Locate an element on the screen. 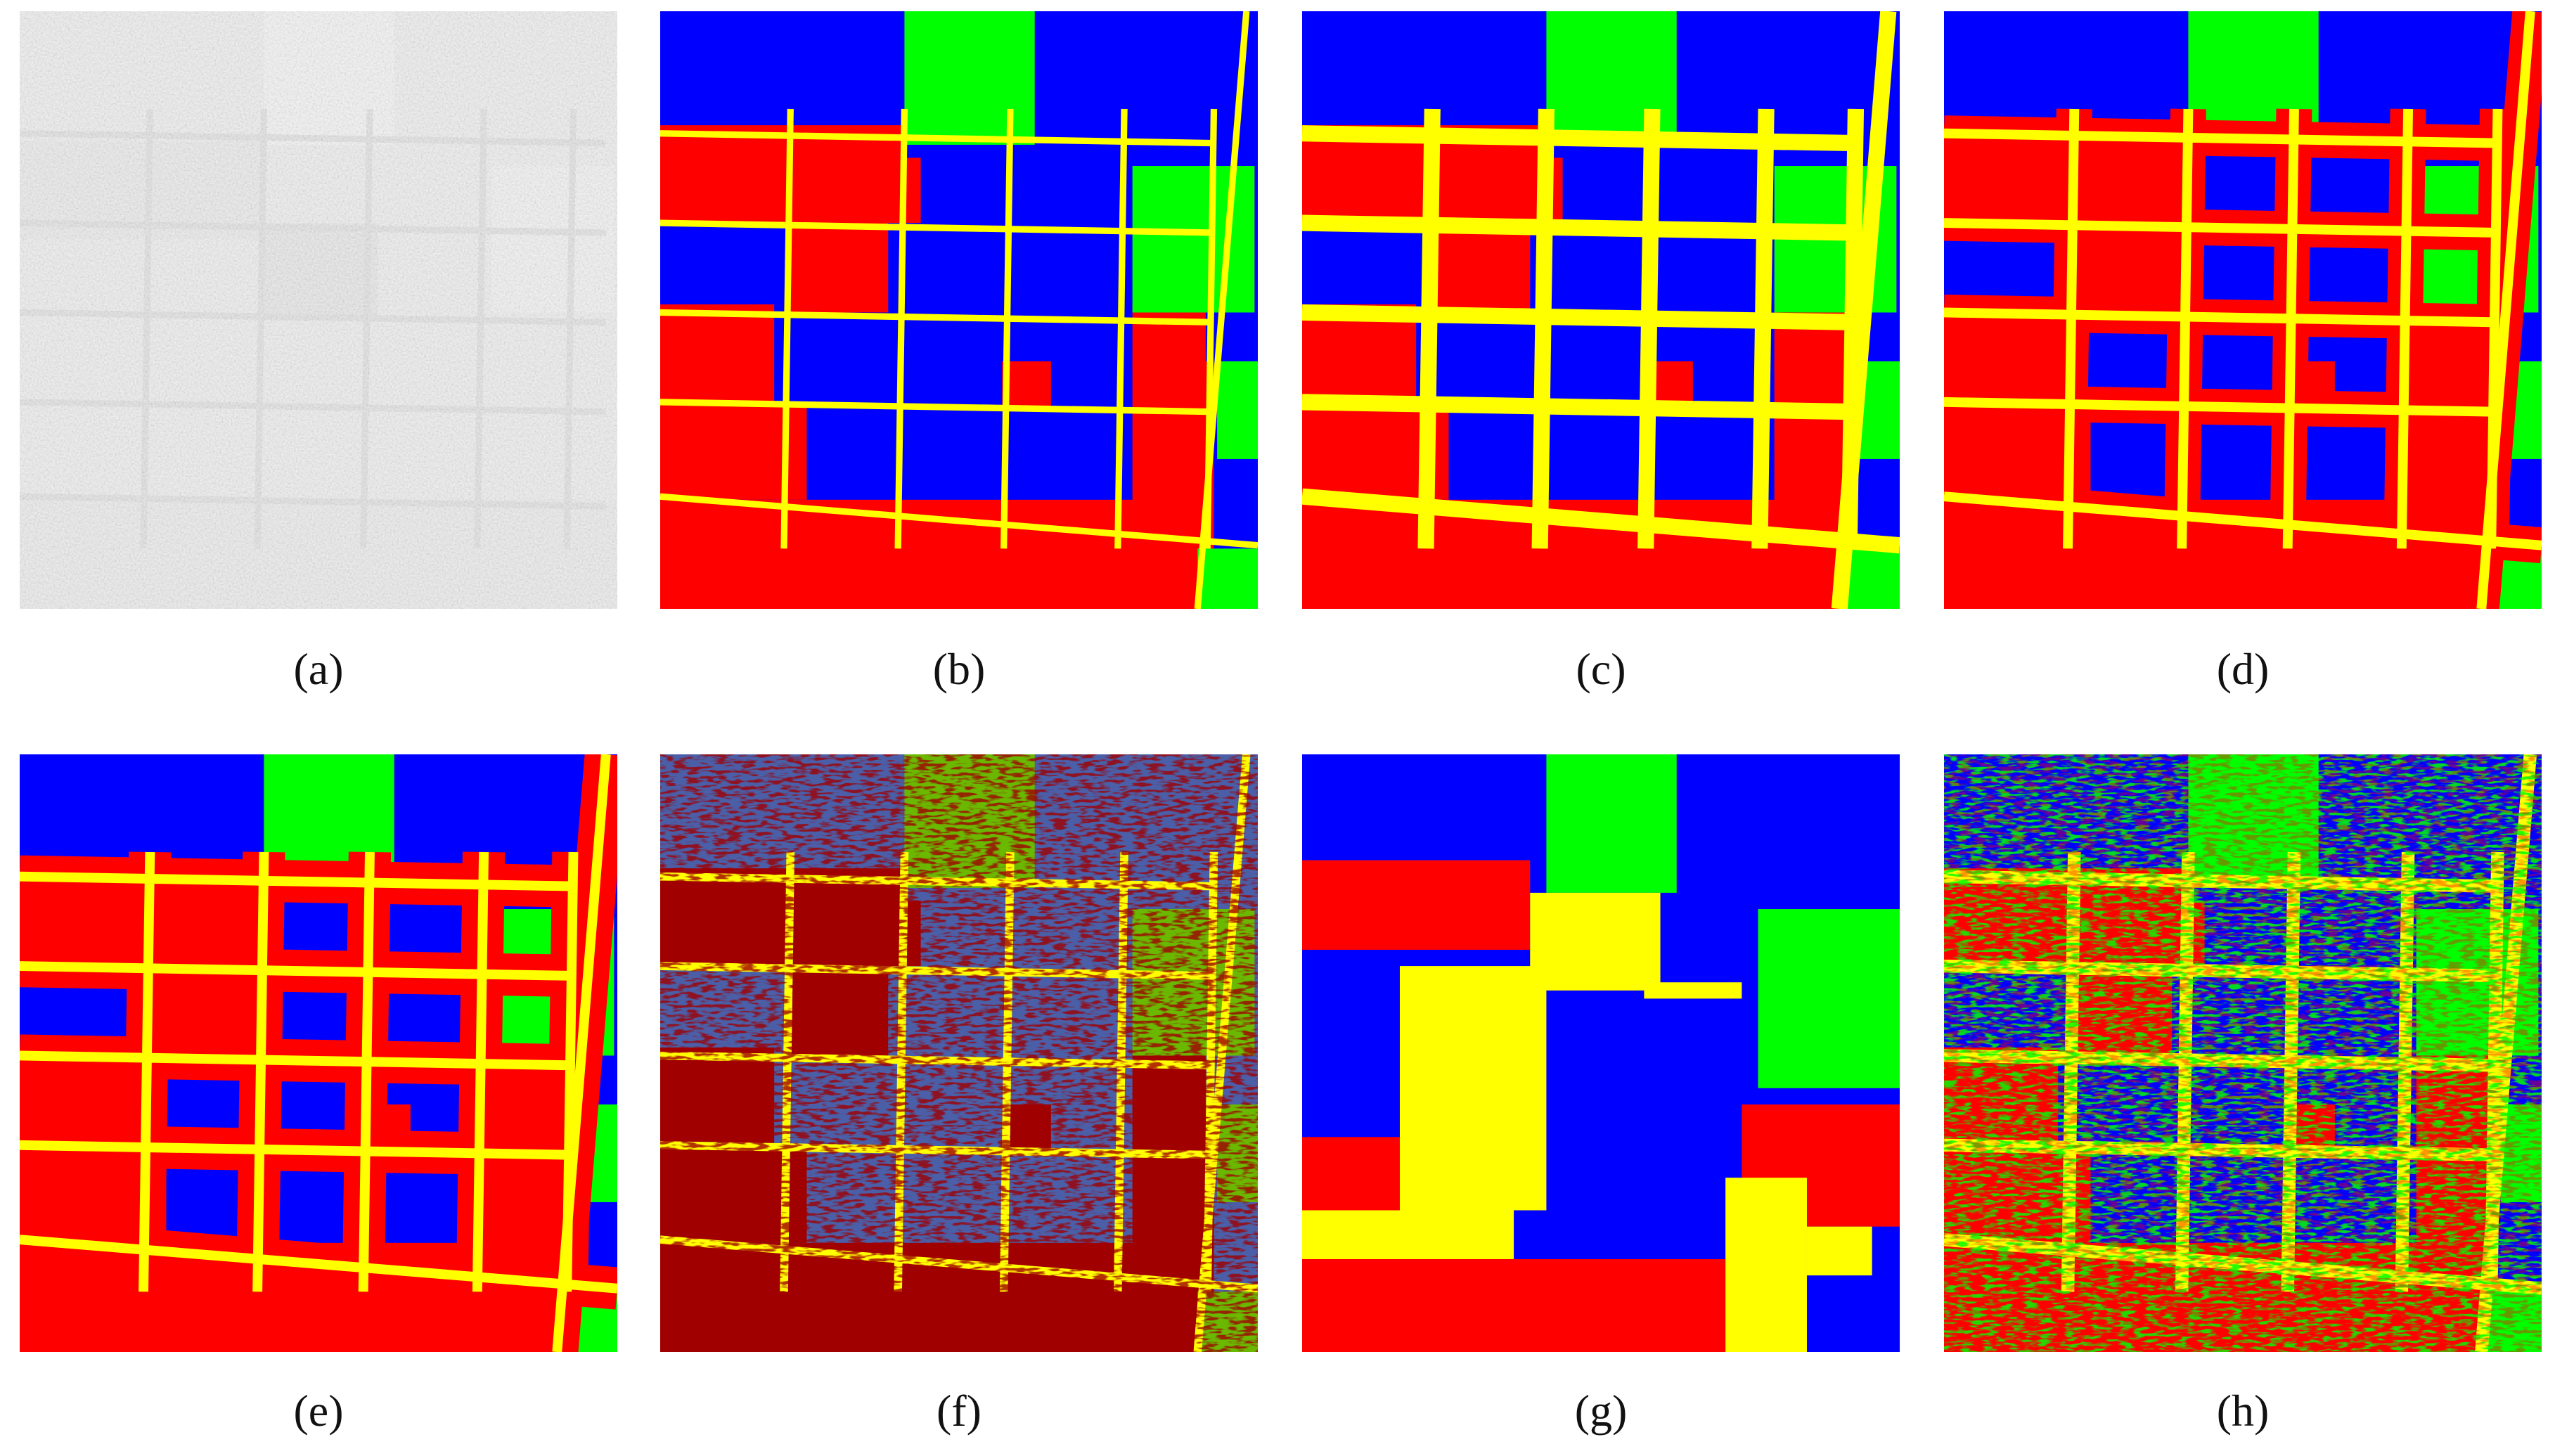 The height and width of the screenshot is (1456, 2555). panel-label: (c) is located at coordinates (1601, 669).